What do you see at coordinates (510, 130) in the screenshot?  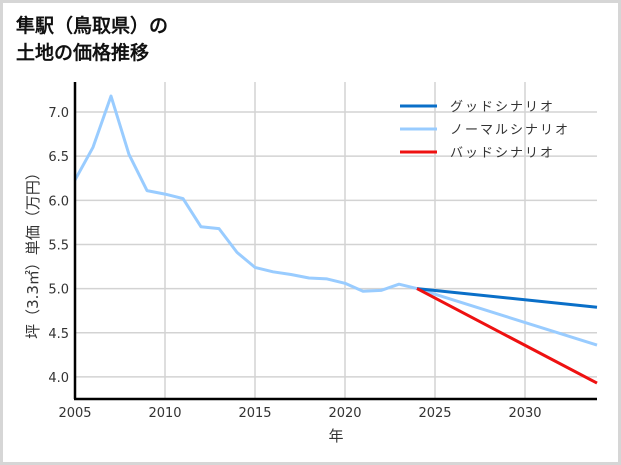 I see `legend-label: ノーマルシナリオ` at bounding box center [510, 130].